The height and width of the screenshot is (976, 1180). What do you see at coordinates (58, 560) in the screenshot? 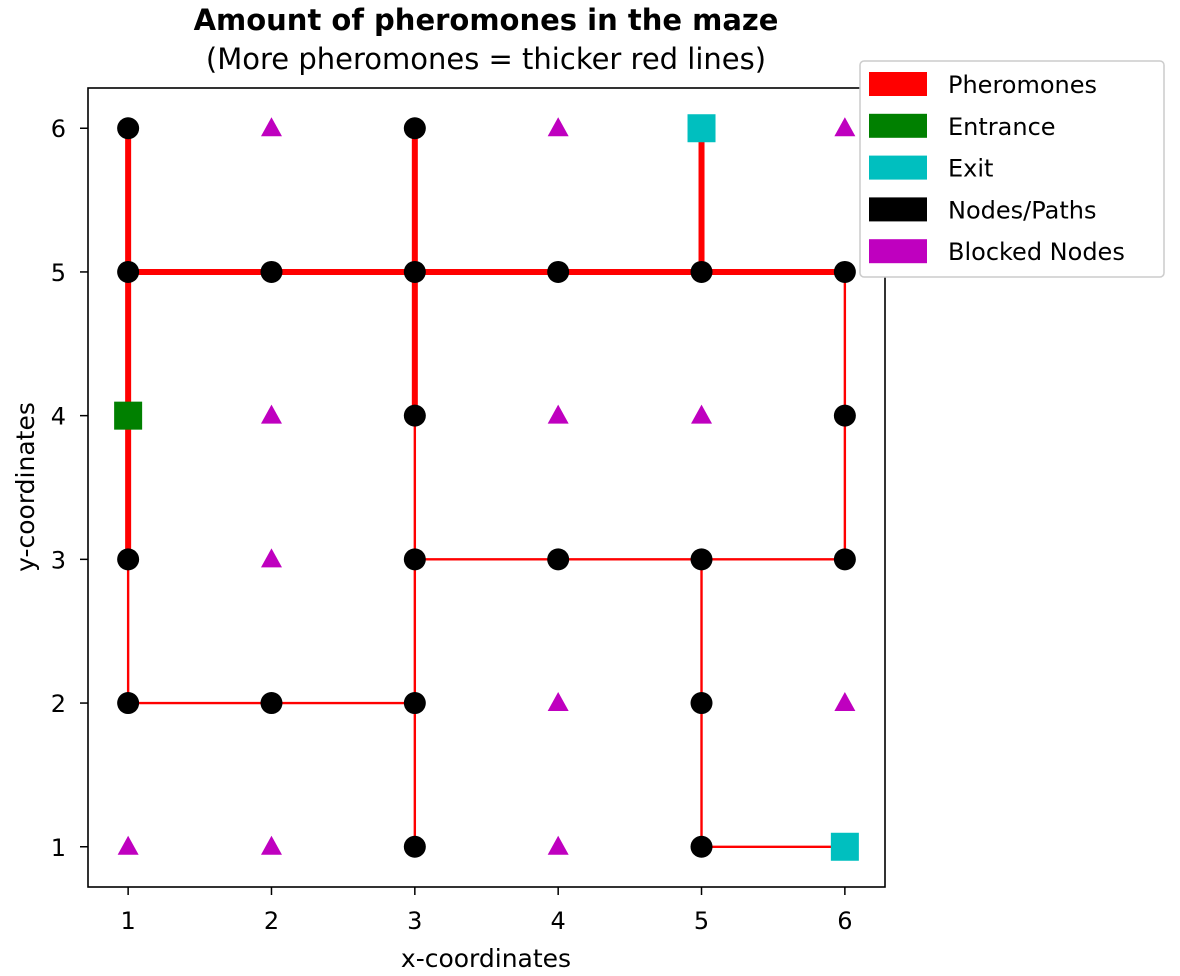
I see `y-tick-label: 3` at bounding box center [58, 560].